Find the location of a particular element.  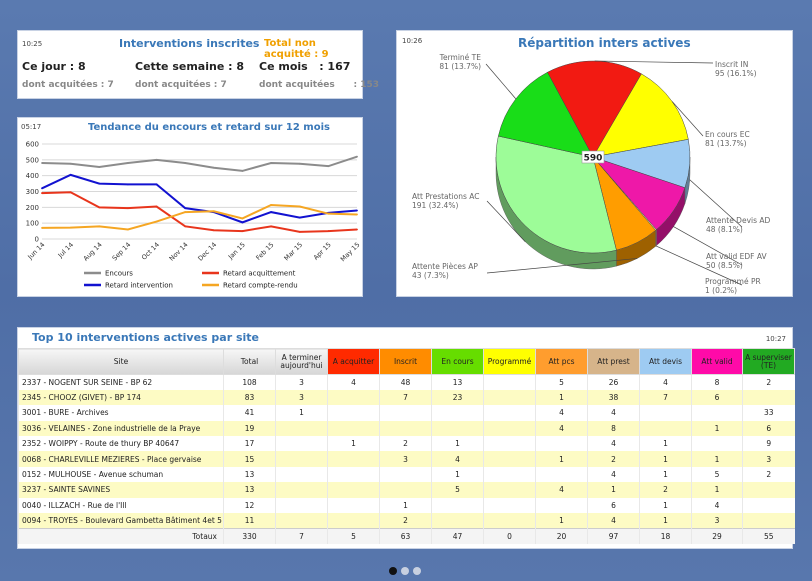

count-cell: 13 is located at coordinates (249, 474).